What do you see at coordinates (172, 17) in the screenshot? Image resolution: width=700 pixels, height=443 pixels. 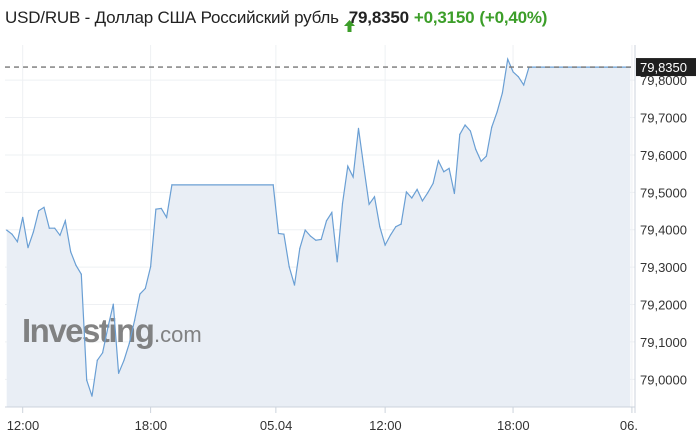 I see `instrument-title: USD/RUB - Доллар США Российский рубль` at bounding box center [172, 17].